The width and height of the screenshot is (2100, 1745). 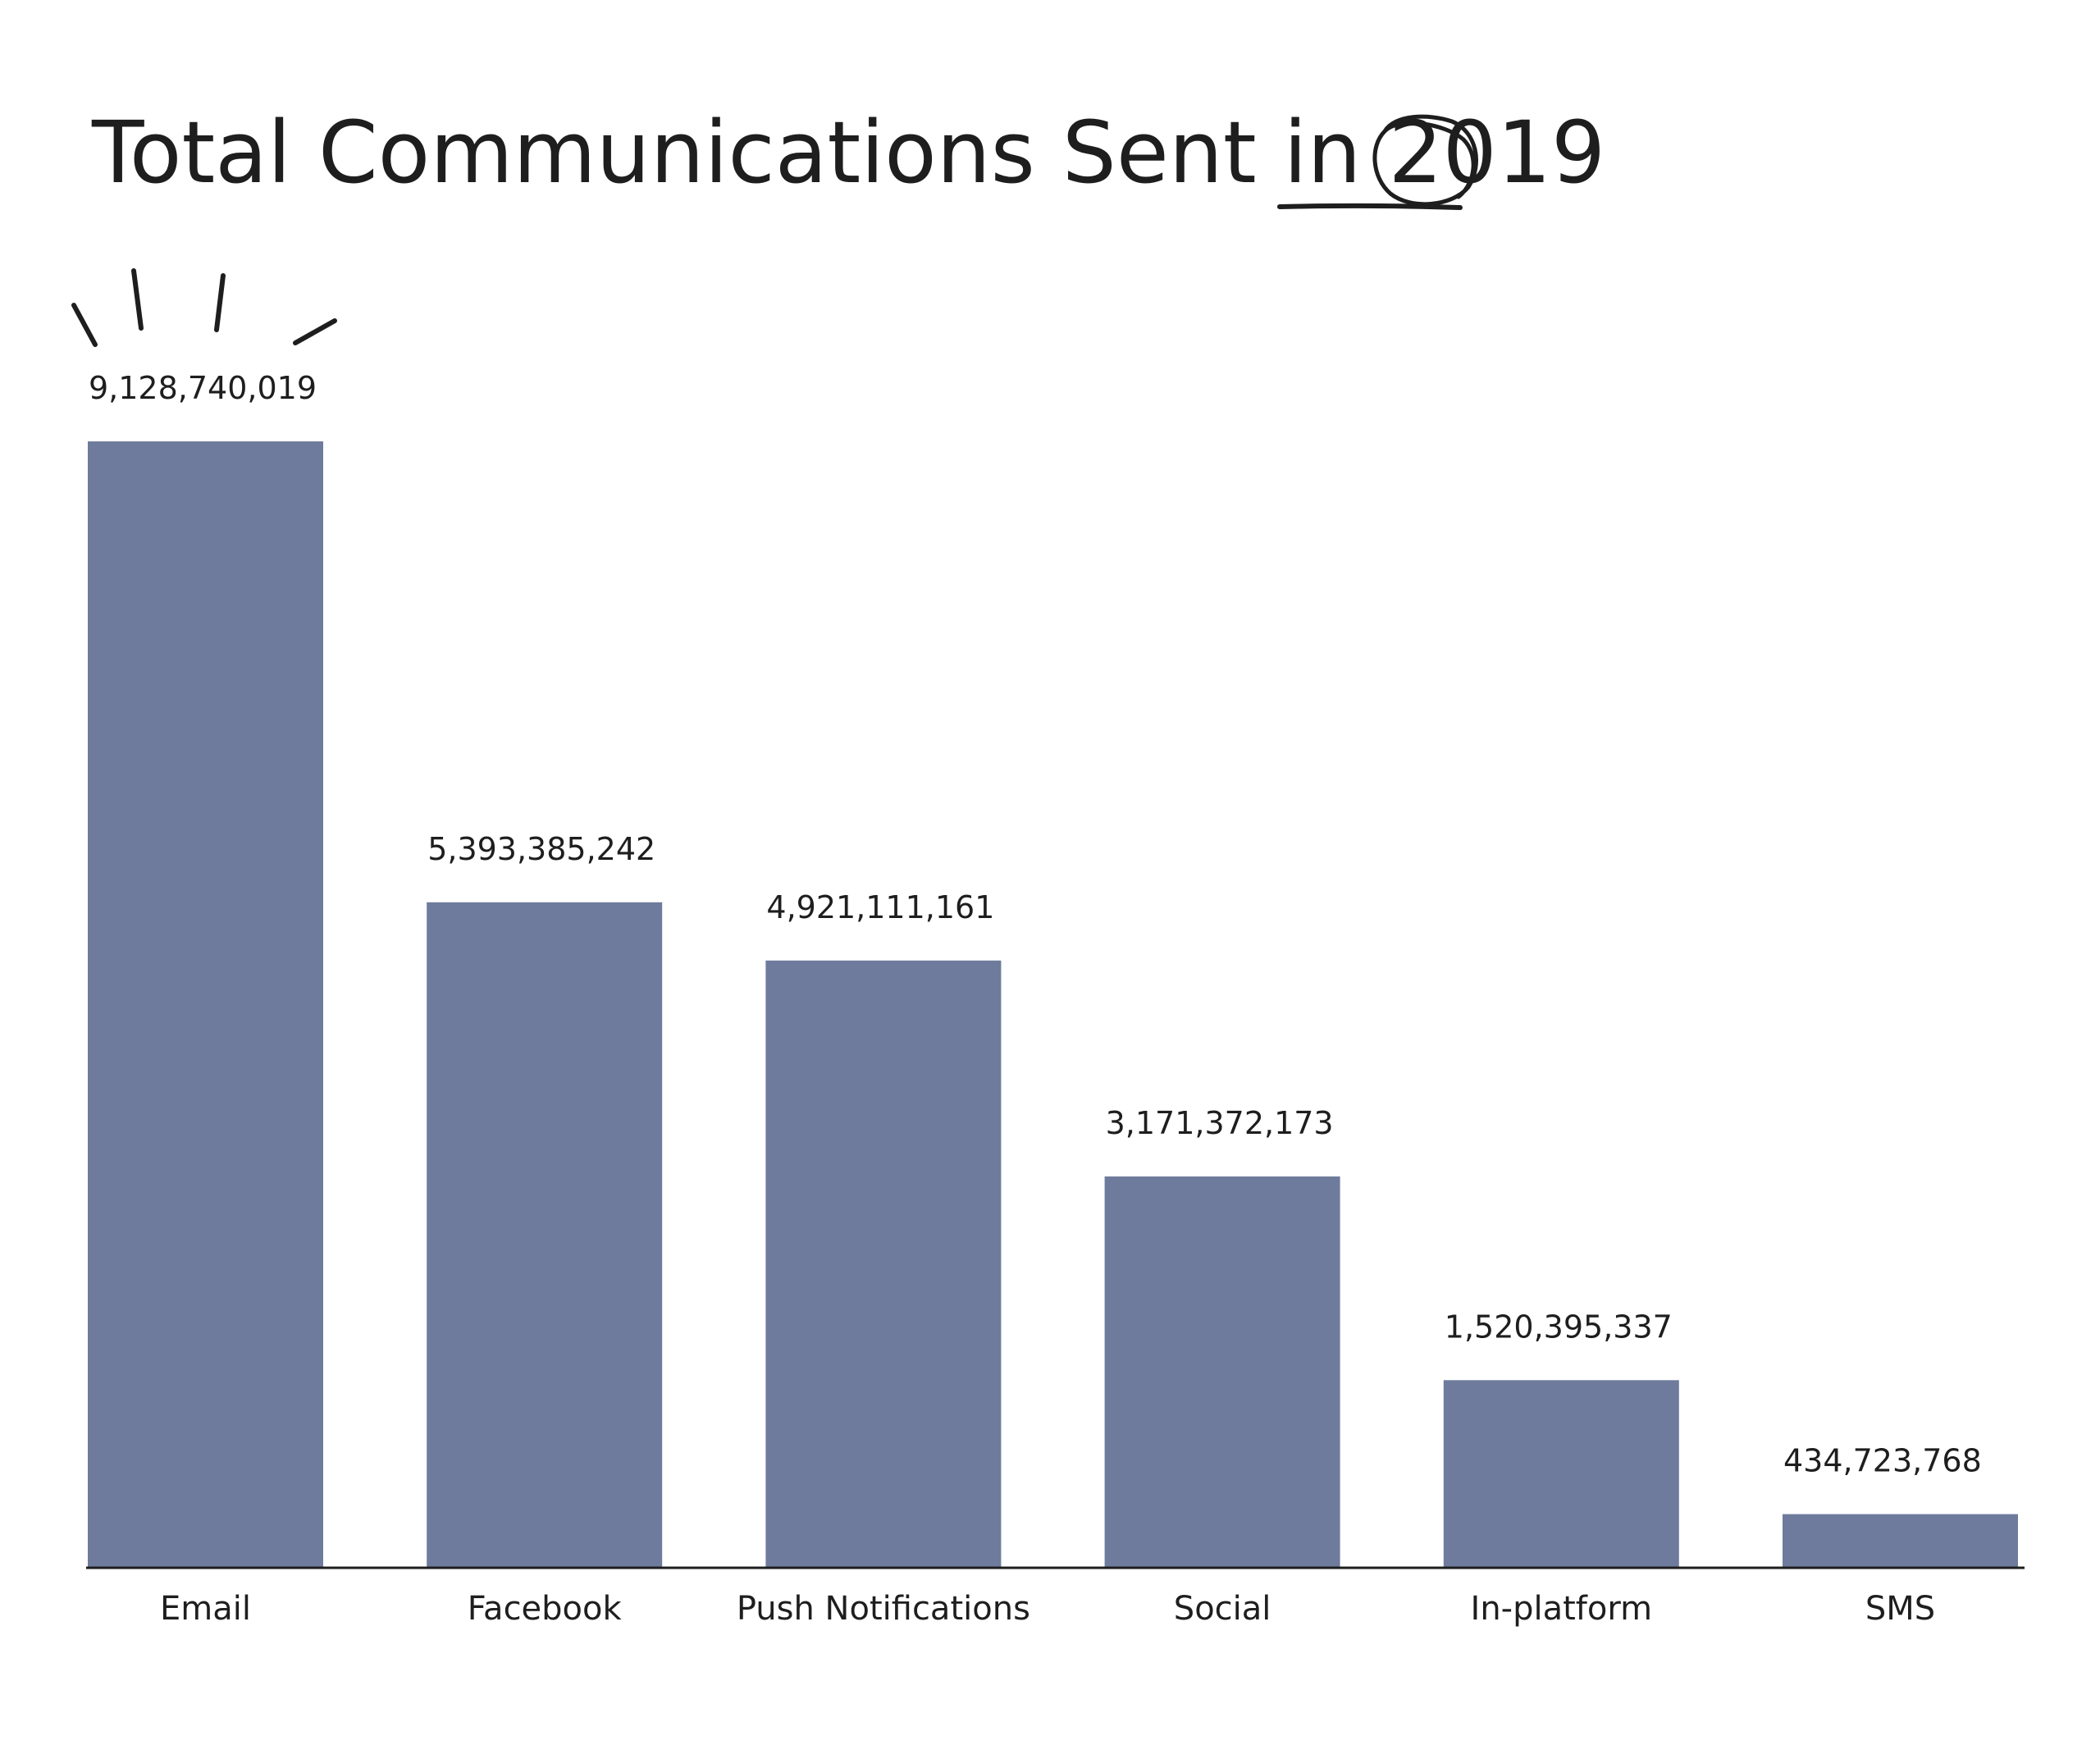 I want to click on category-label: In-platform, so click(x=1562, y=1609).